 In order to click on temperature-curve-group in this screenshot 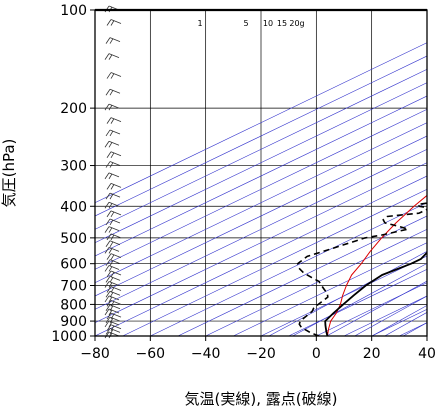, I will do `click(375, 293)`.